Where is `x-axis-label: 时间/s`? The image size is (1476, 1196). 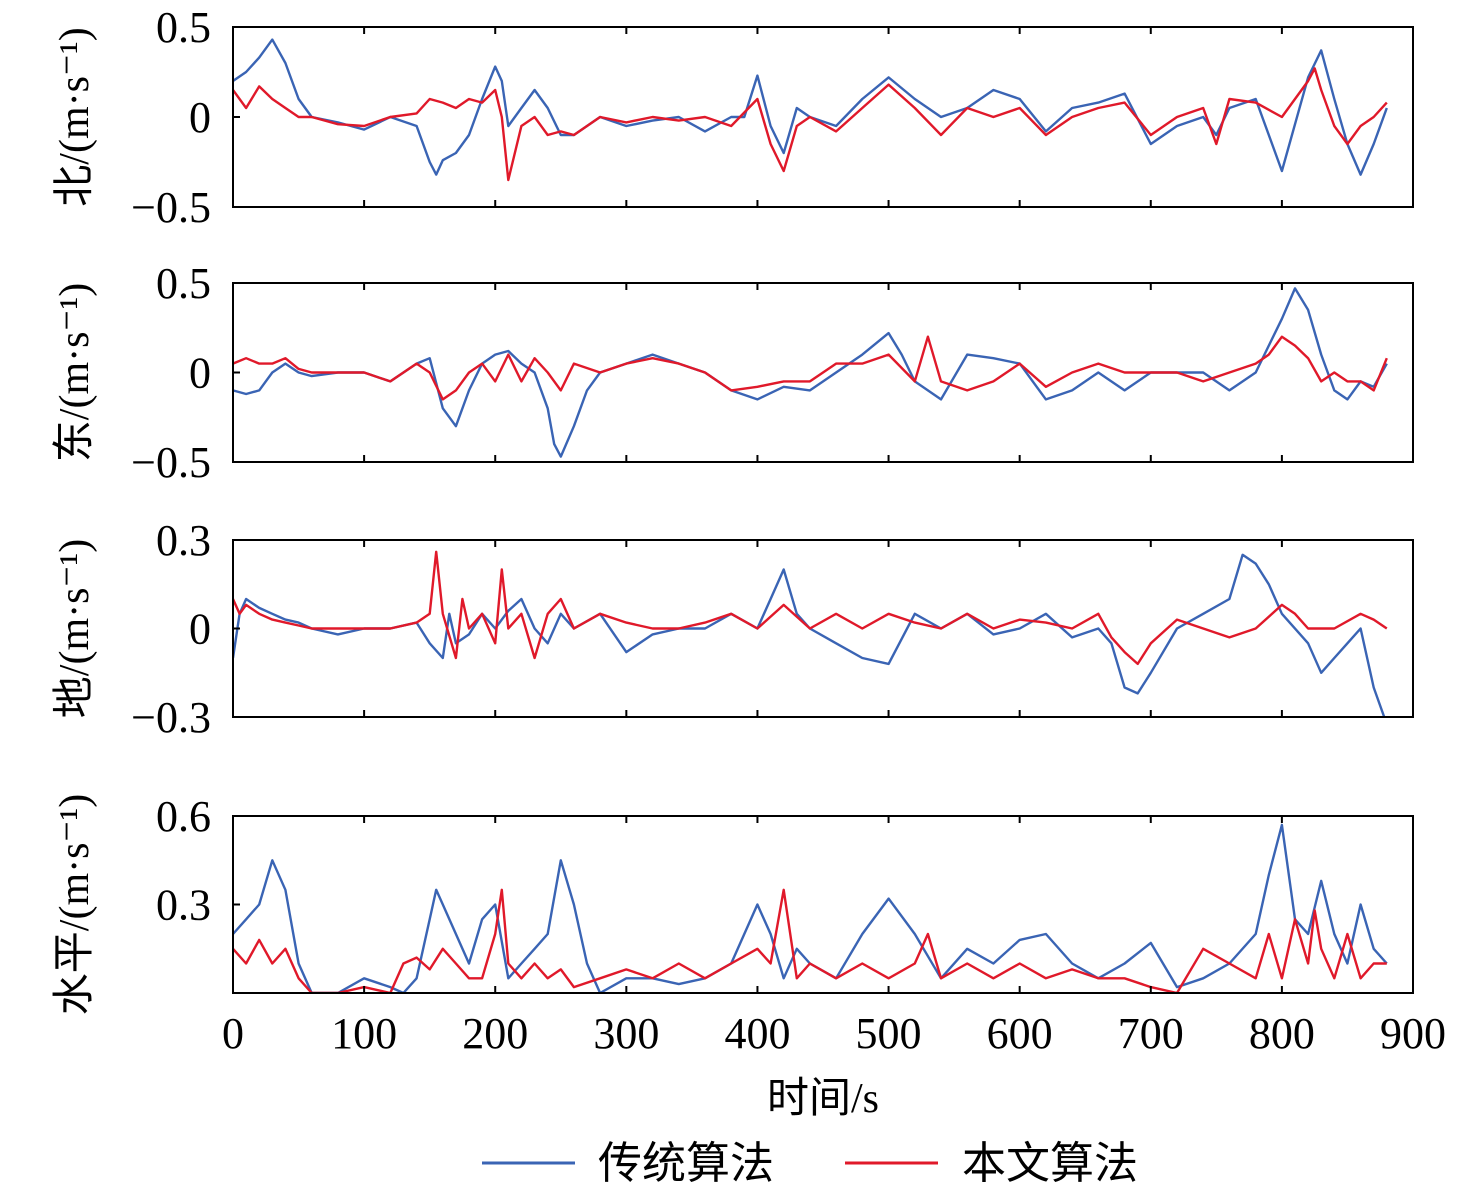
x-axis-label: 时间/s is located at coordinates (823, 1099).